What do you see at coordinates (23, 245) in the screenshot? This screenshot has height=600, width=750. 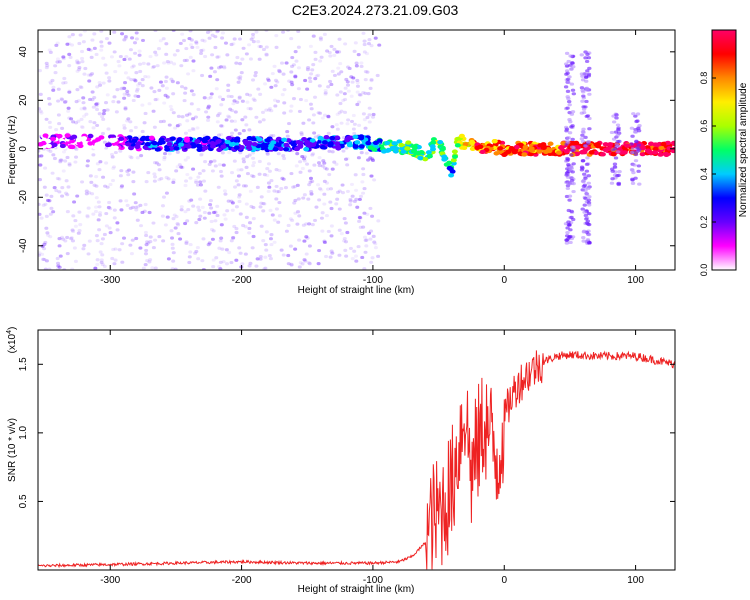 I see `top-y-tick-label: -40` at bounding box center [23, 245].